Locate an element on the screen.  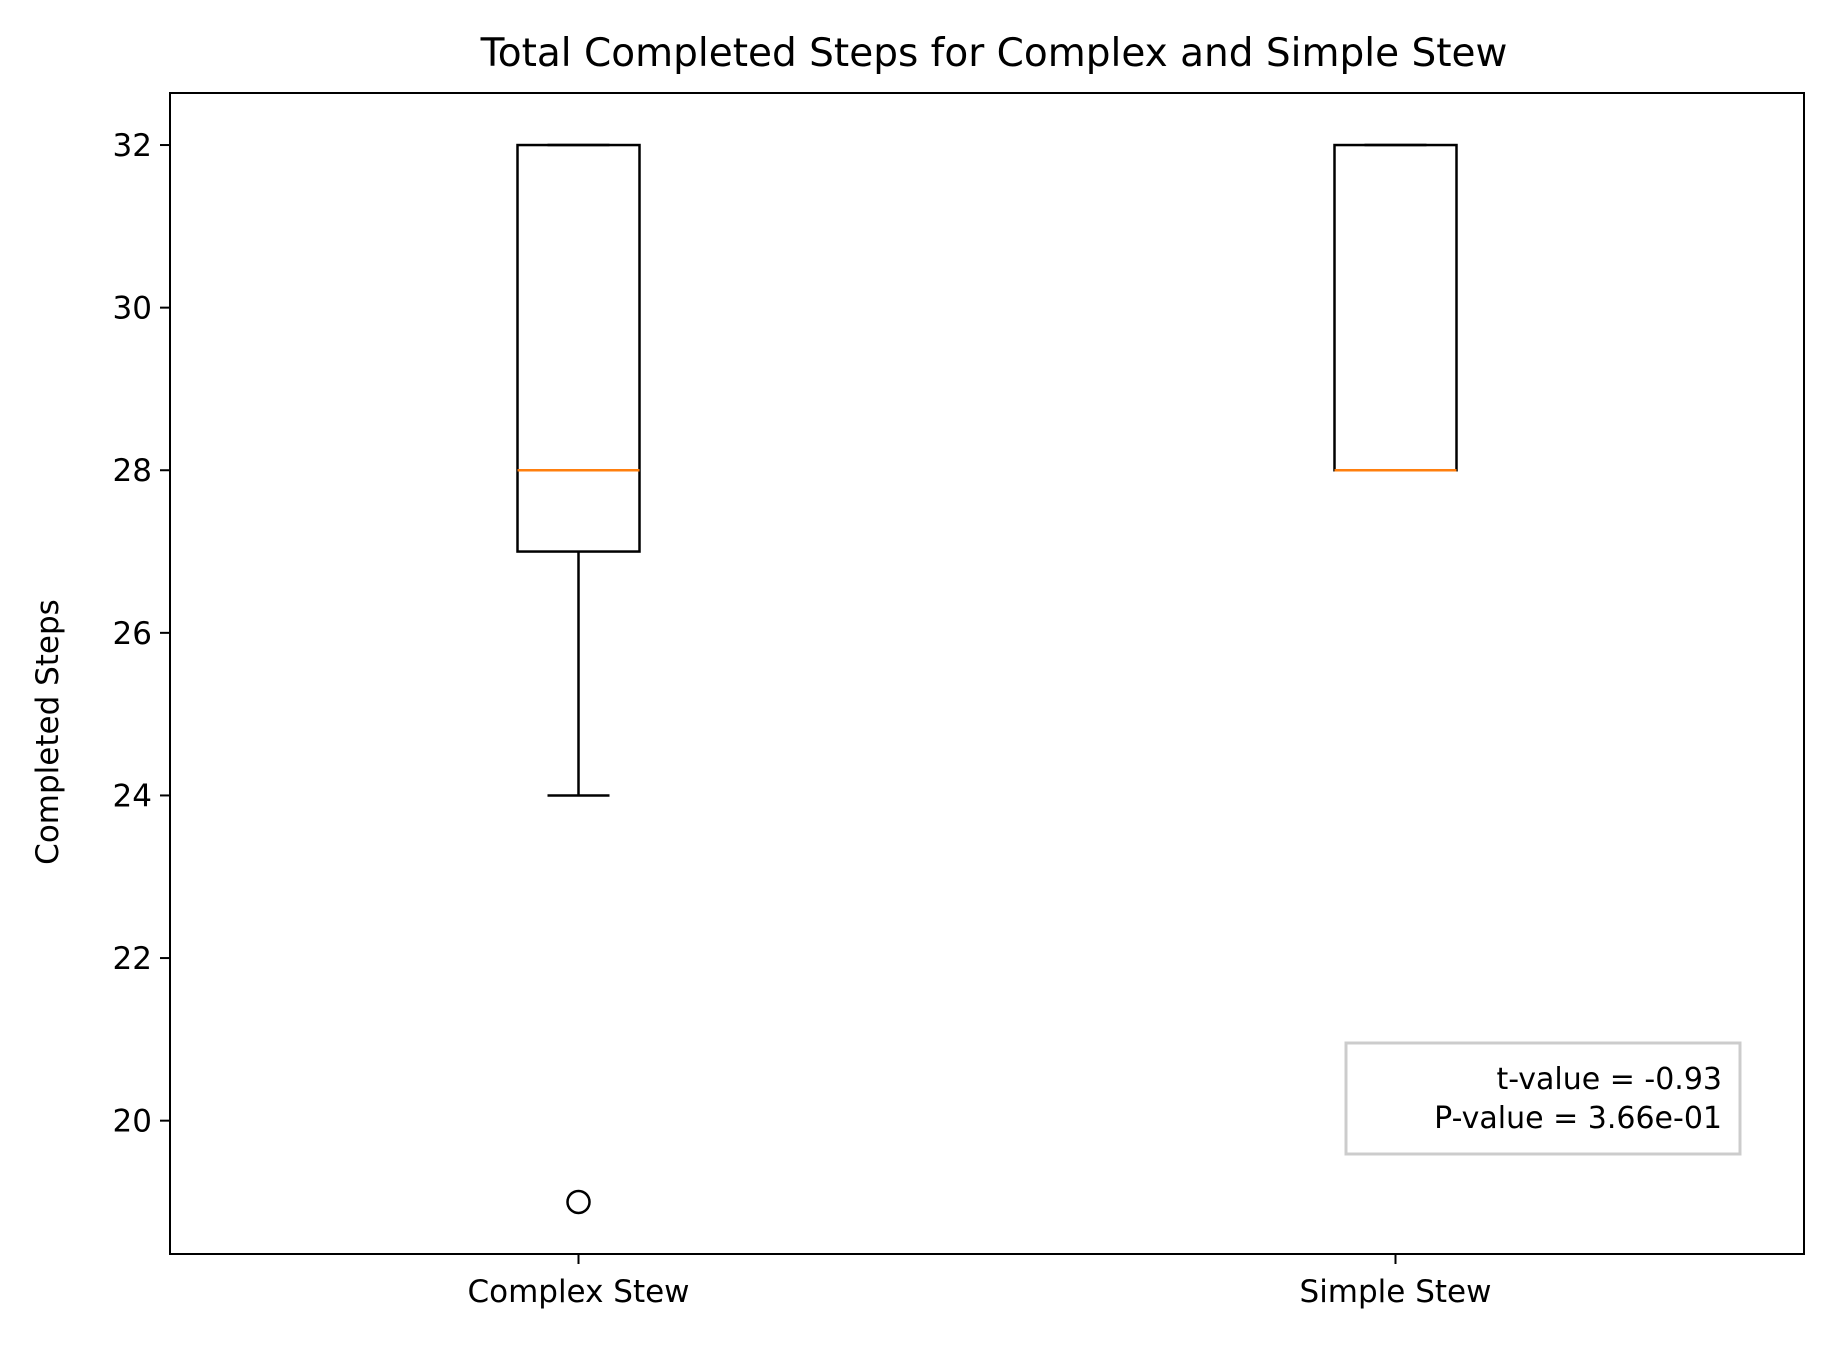
t-test-annotation: t-value = -0.93 P-value = 3.66e-01 is located at coordinates (1543, 1098).